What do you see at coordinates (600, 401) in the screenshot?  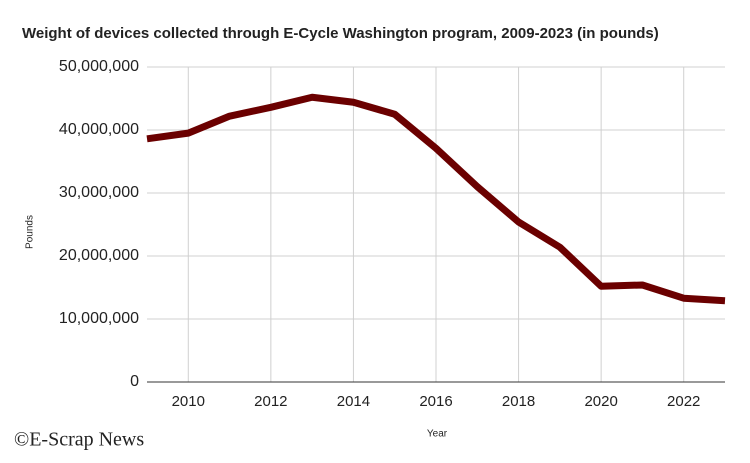 I see `x-tick-label: 2020` at bounding box center [600, 401].